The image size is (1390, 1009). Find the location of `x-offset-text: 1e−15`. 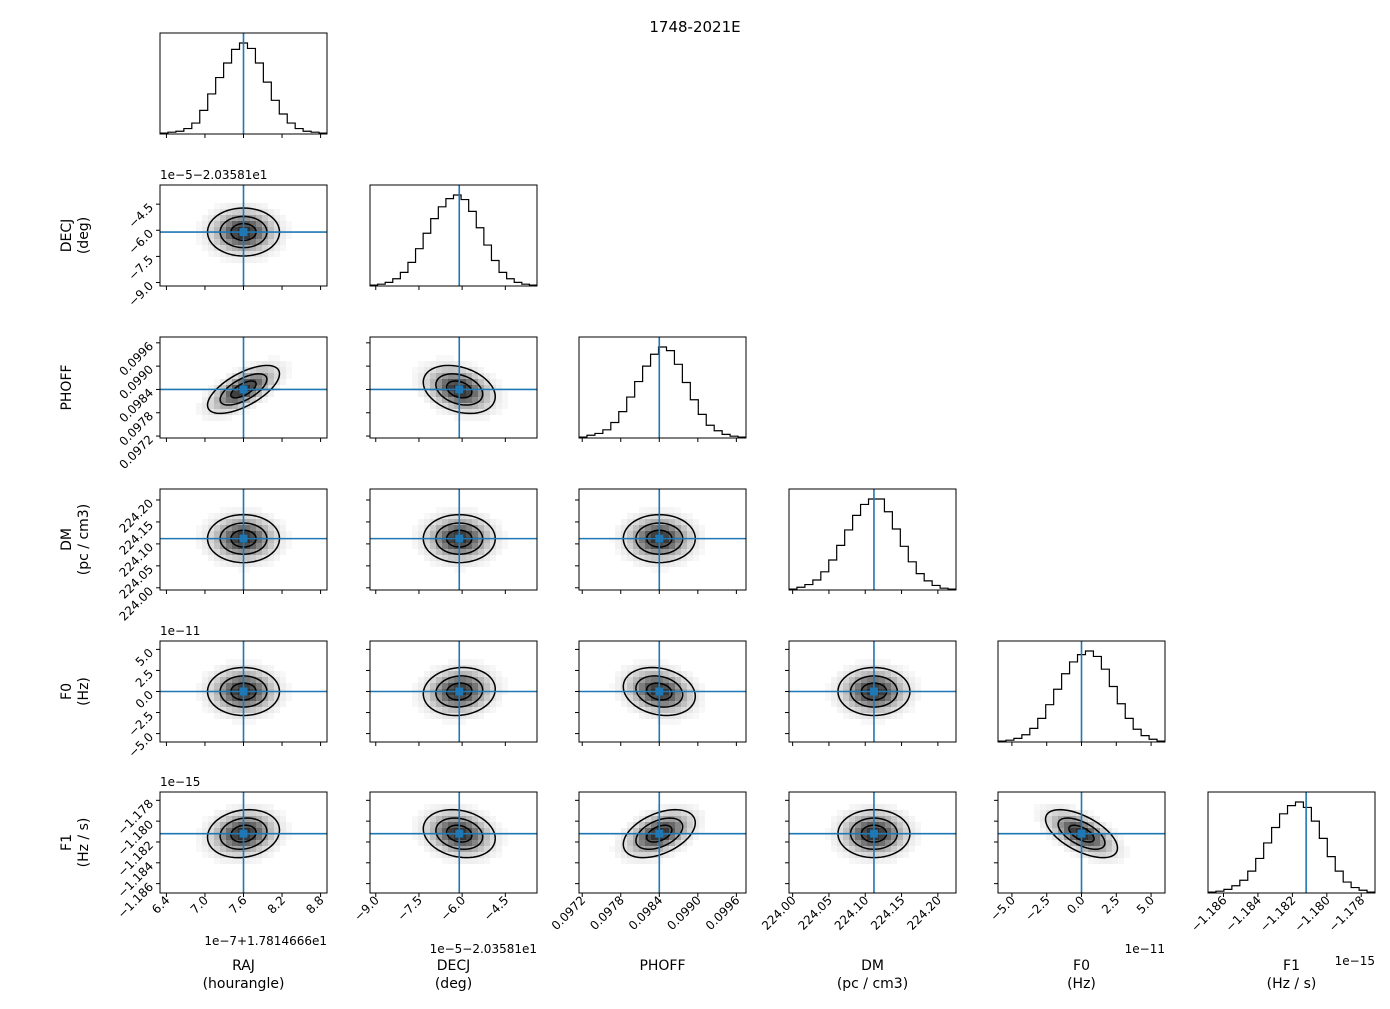

x-offset-text: 1e−15 is located at coordinates (1355, 961).